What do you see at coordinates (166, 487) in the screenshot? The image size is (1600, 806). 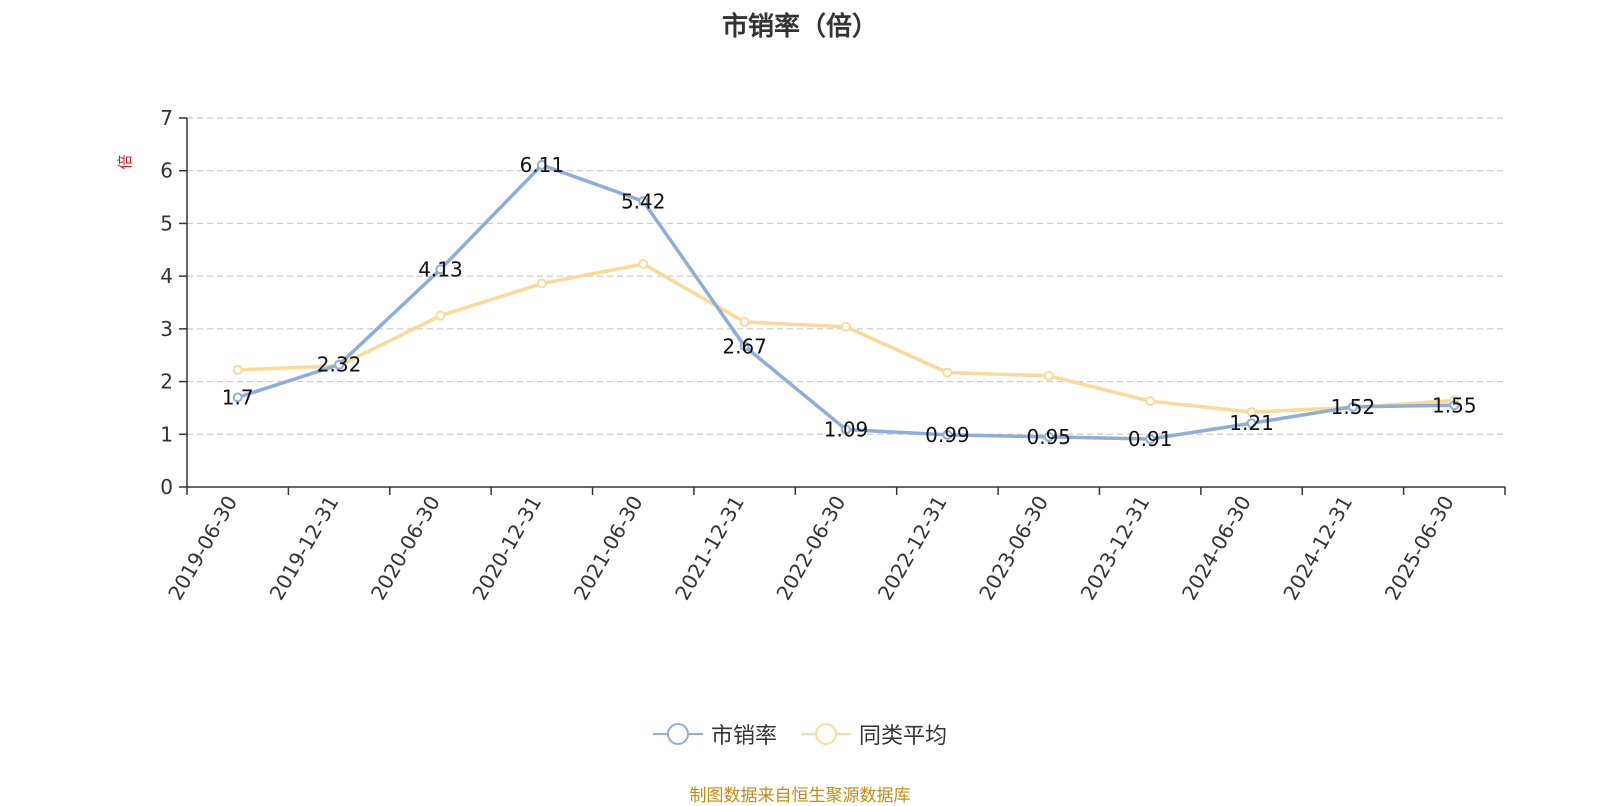 I see `y-tick-label: 0` at bounding box center [166, 487].